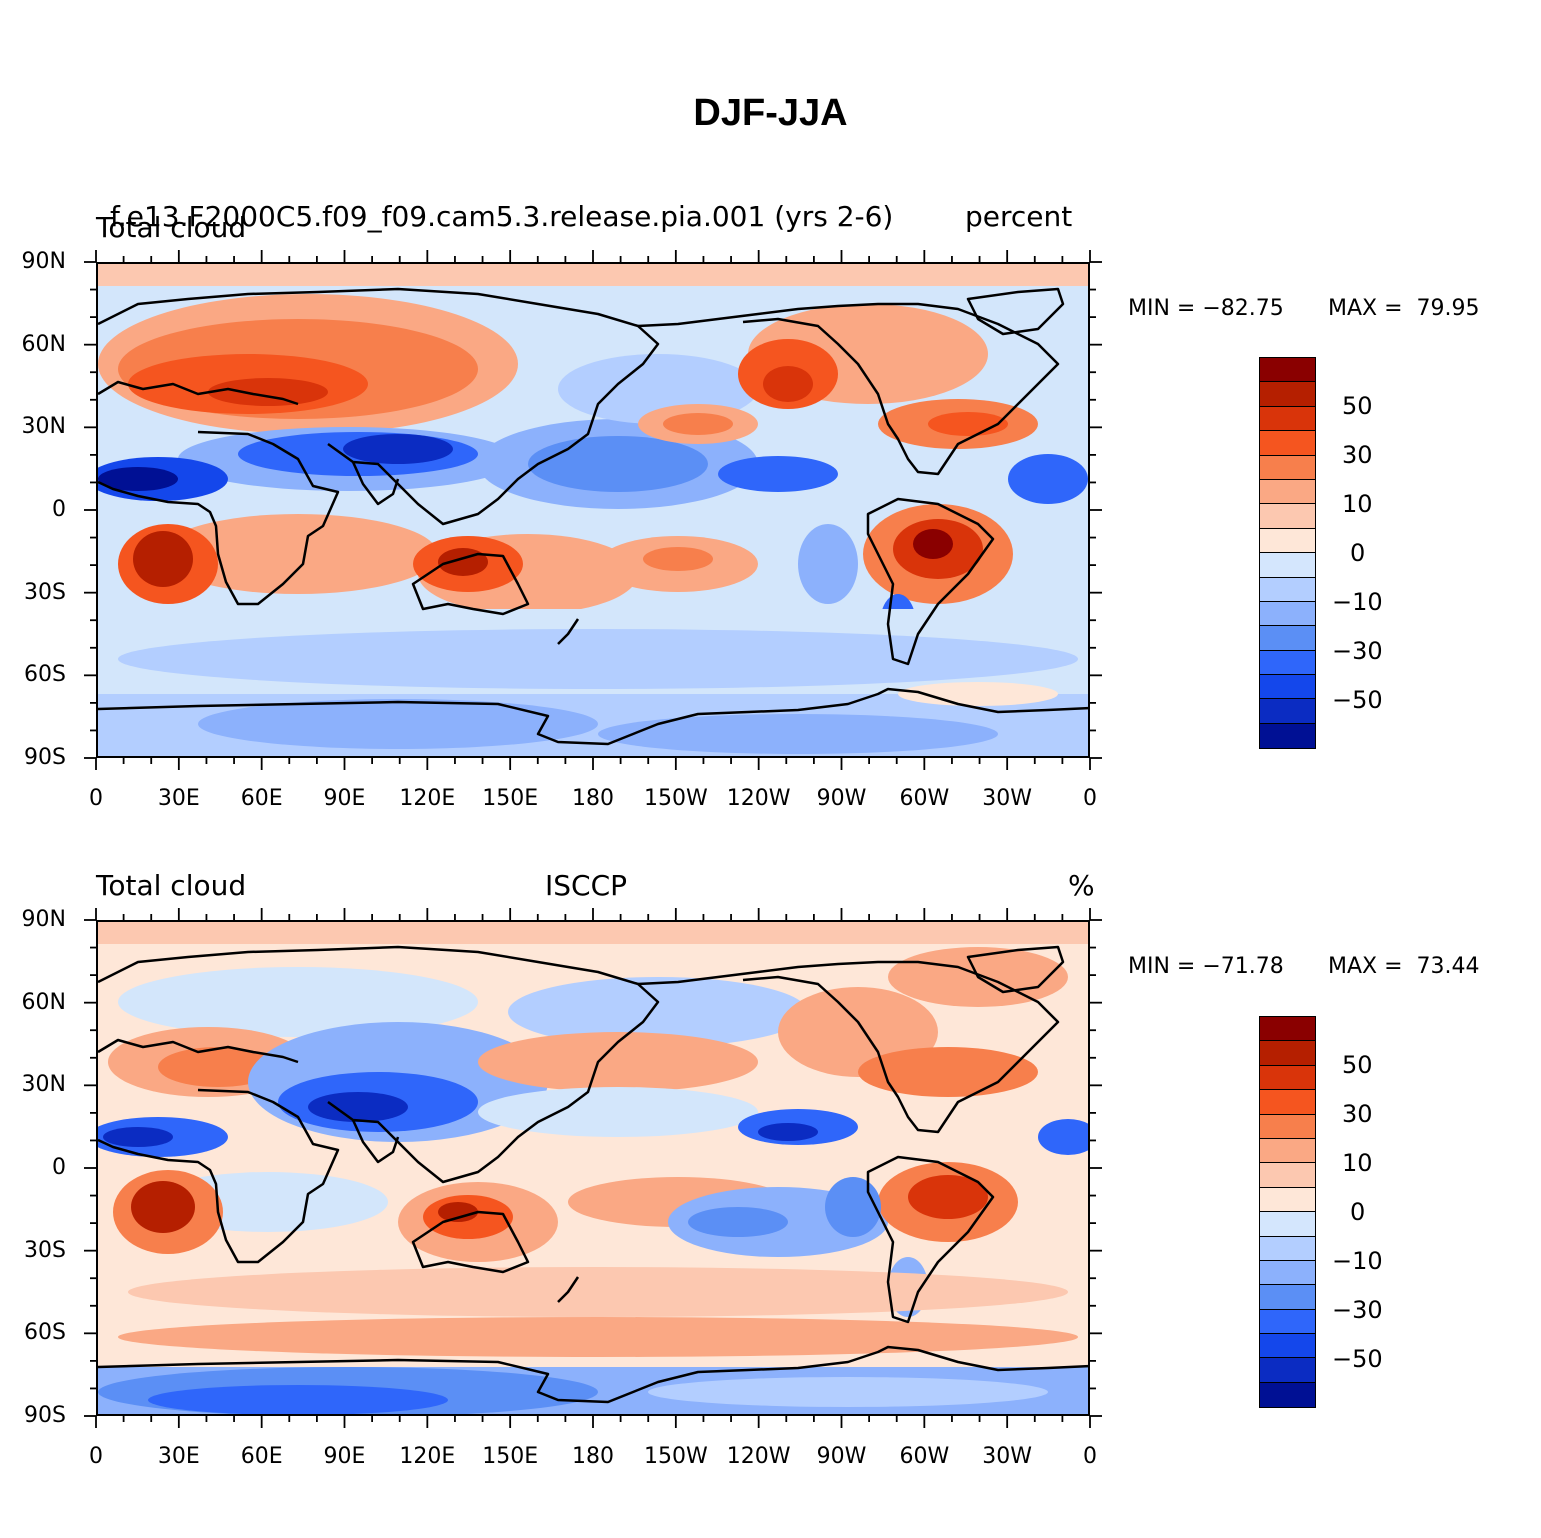 Image resolution: width=1541 pixels, height=1538 pixels. I want to click on panel1-colorbar, so click(1287, 553).